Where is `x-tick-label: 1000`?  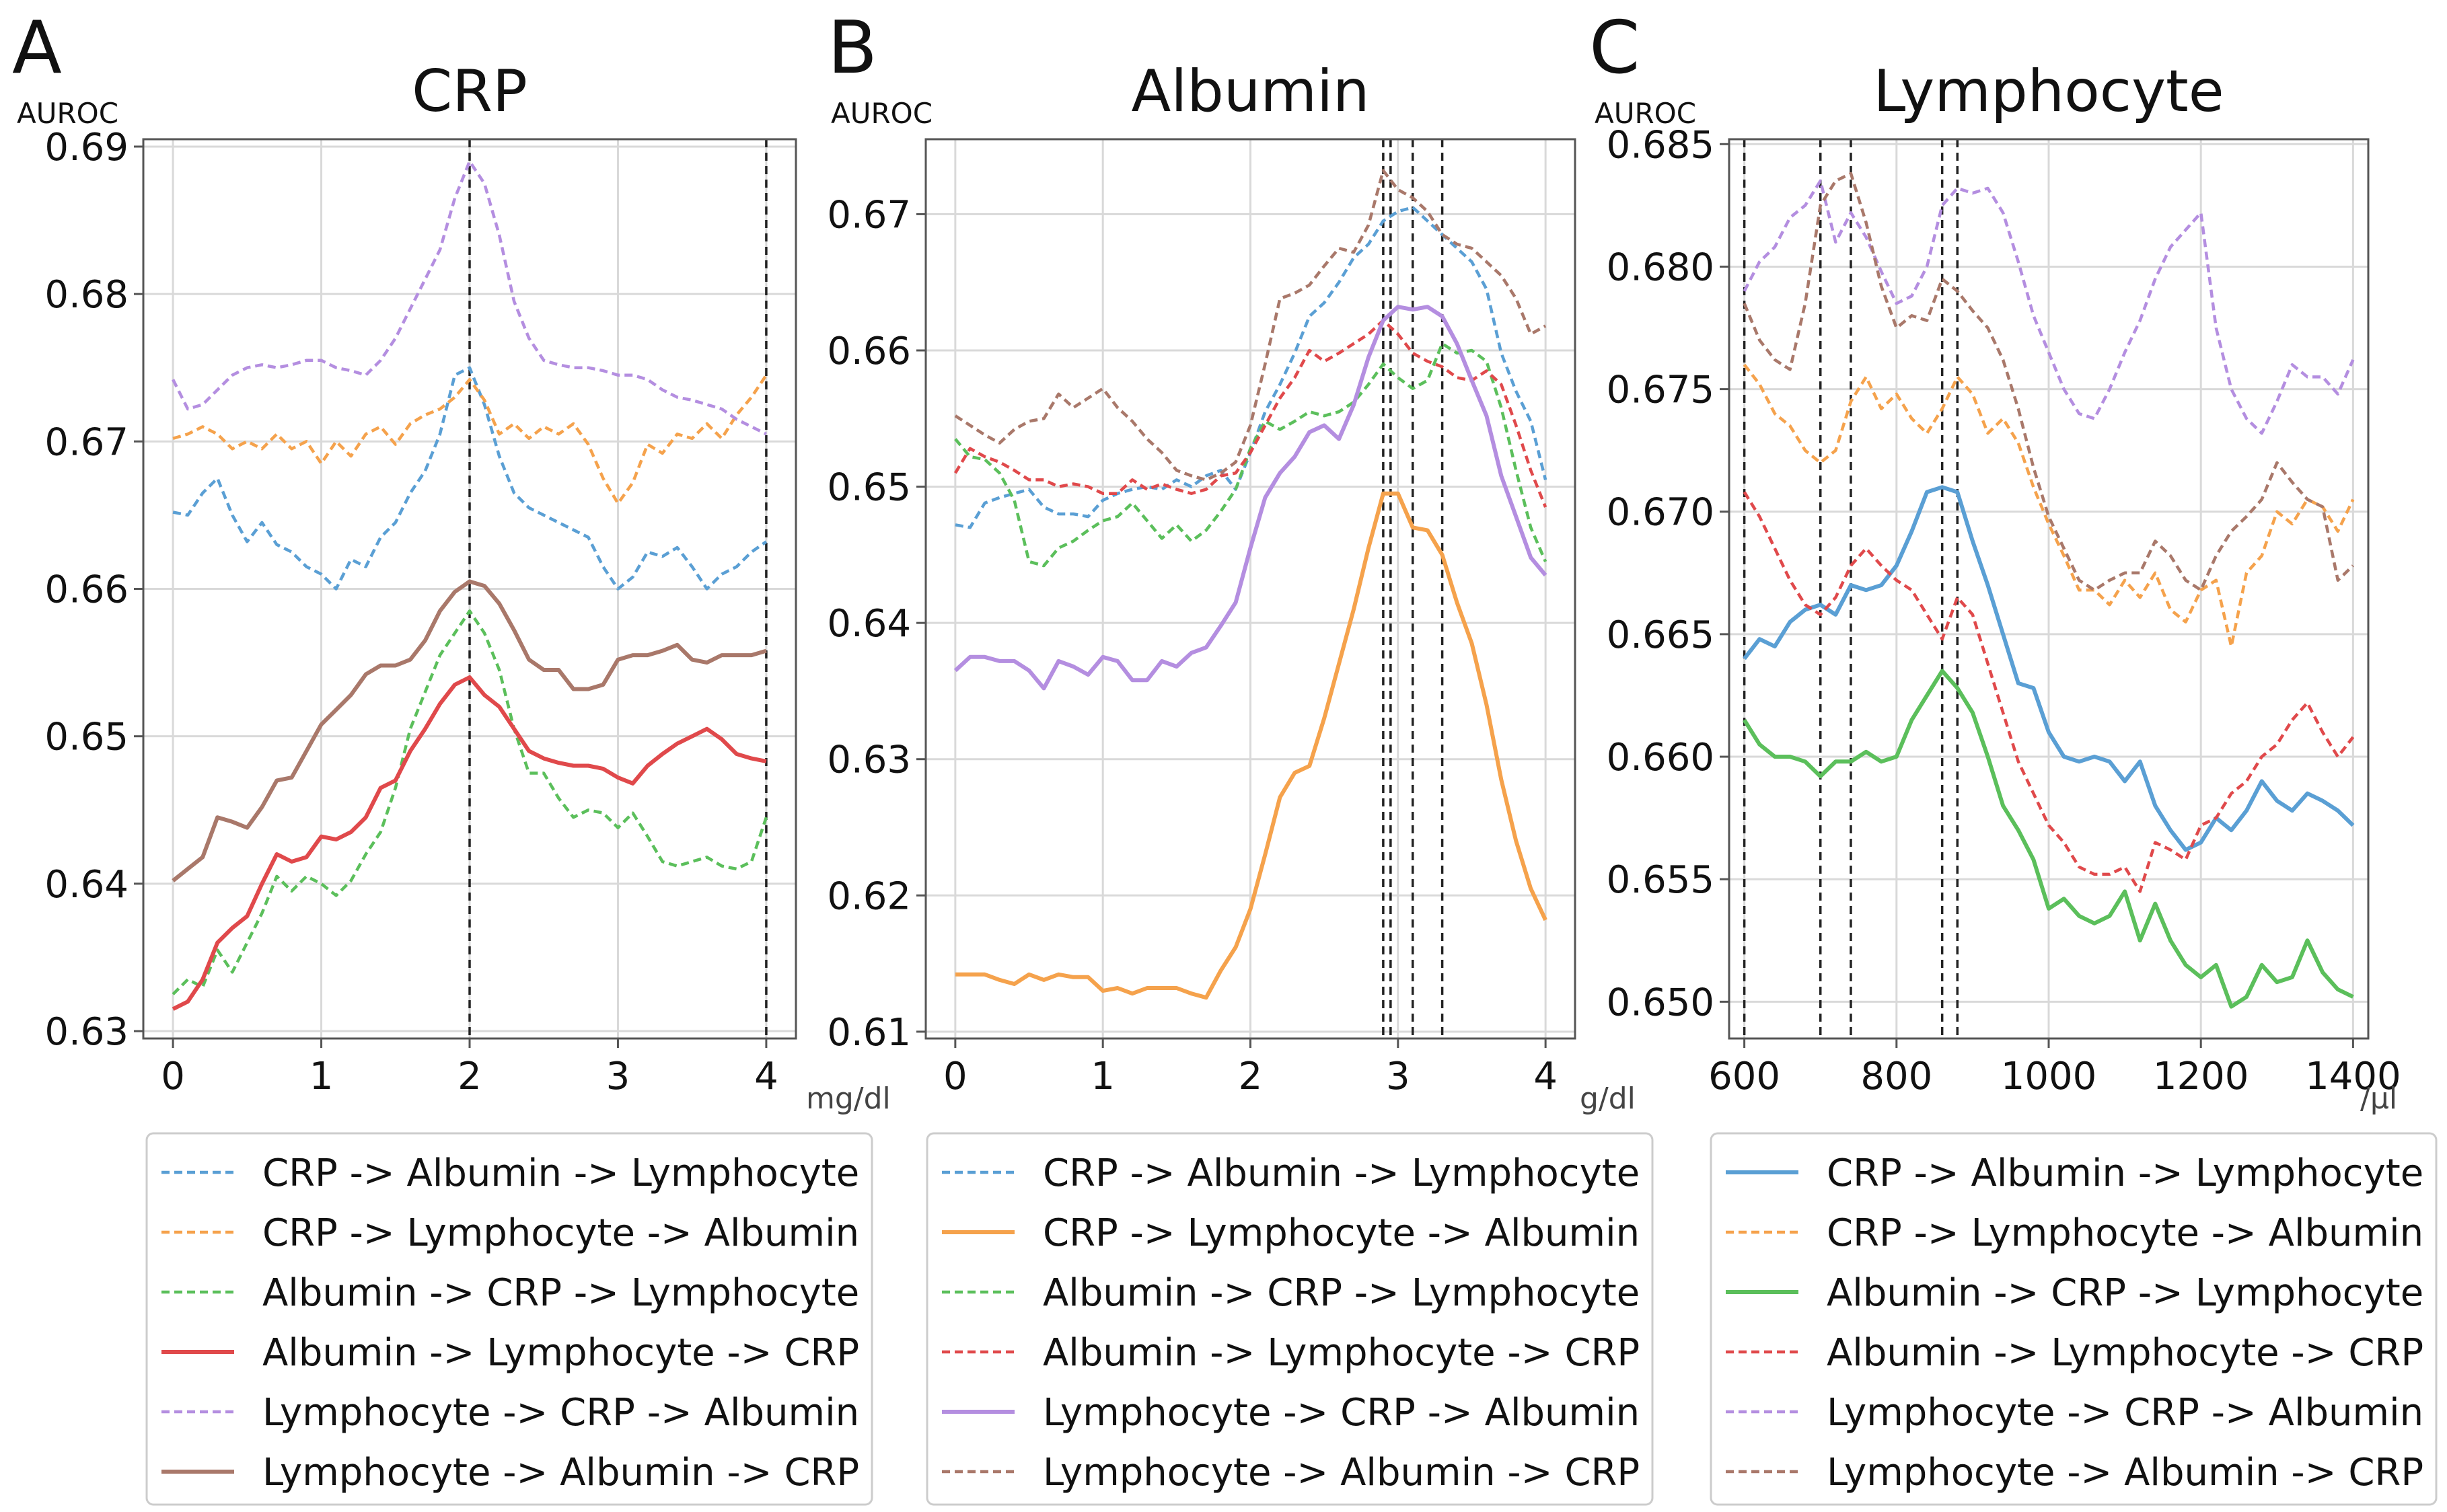
x-tick-label: 1000 is located at coordinates (2049, 1077).